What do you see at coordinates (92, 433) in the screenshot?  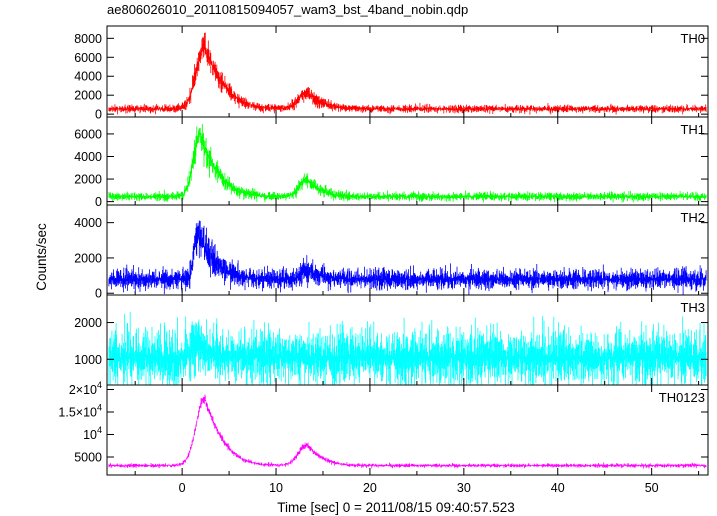 I see `y-tick-label: 104` at bounding box center [92, 433].